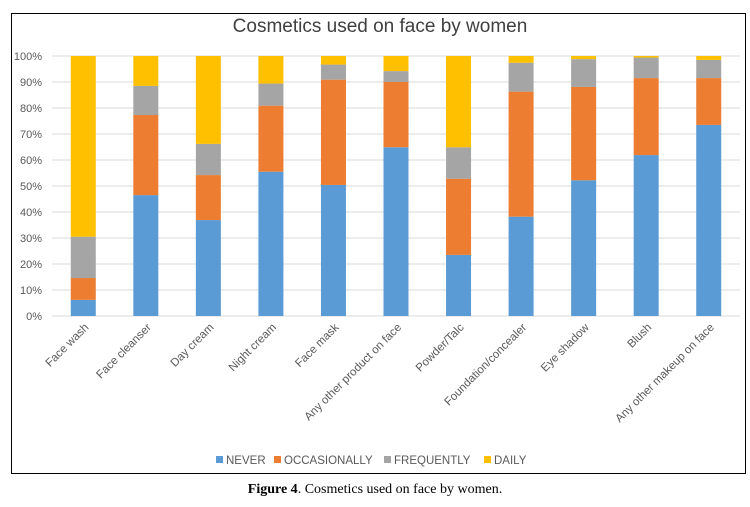 This screenshot has height=507, width=750. Describe the element at coordinates (328, 461) in the screenshot. I see `legend-label-occasionally: OCCASIONALLY` at that location.